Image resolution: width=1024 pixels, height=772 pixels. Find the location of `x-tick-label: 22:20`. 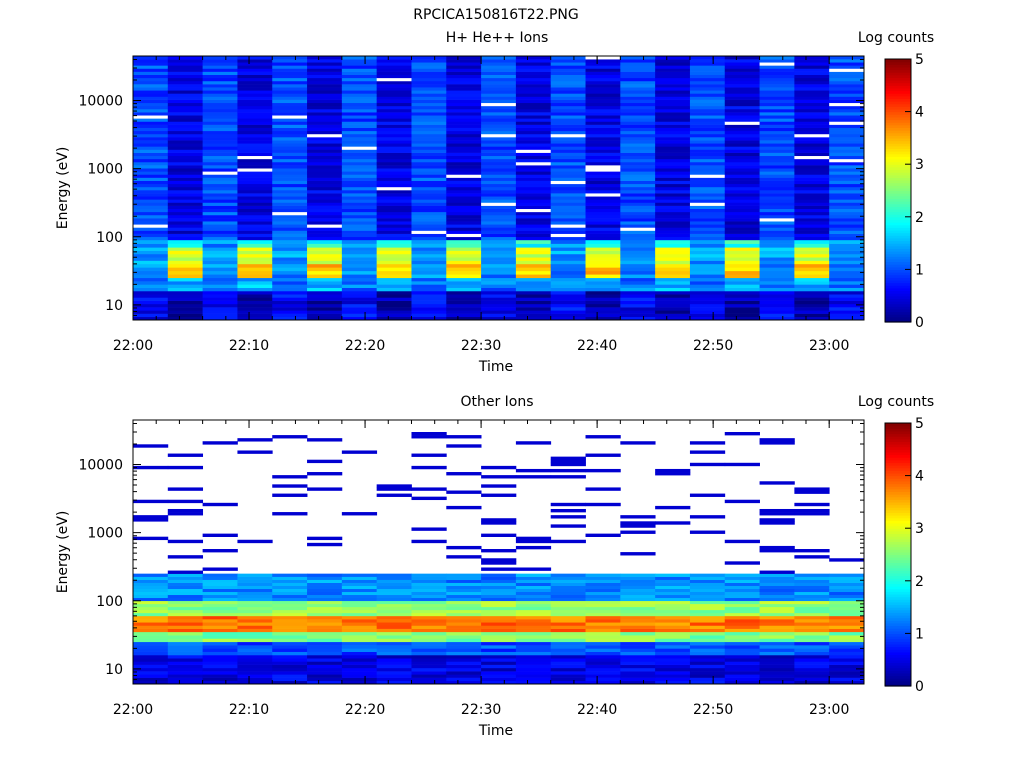

x-tick-label: 22:20 is located at coordinates (365, 710).